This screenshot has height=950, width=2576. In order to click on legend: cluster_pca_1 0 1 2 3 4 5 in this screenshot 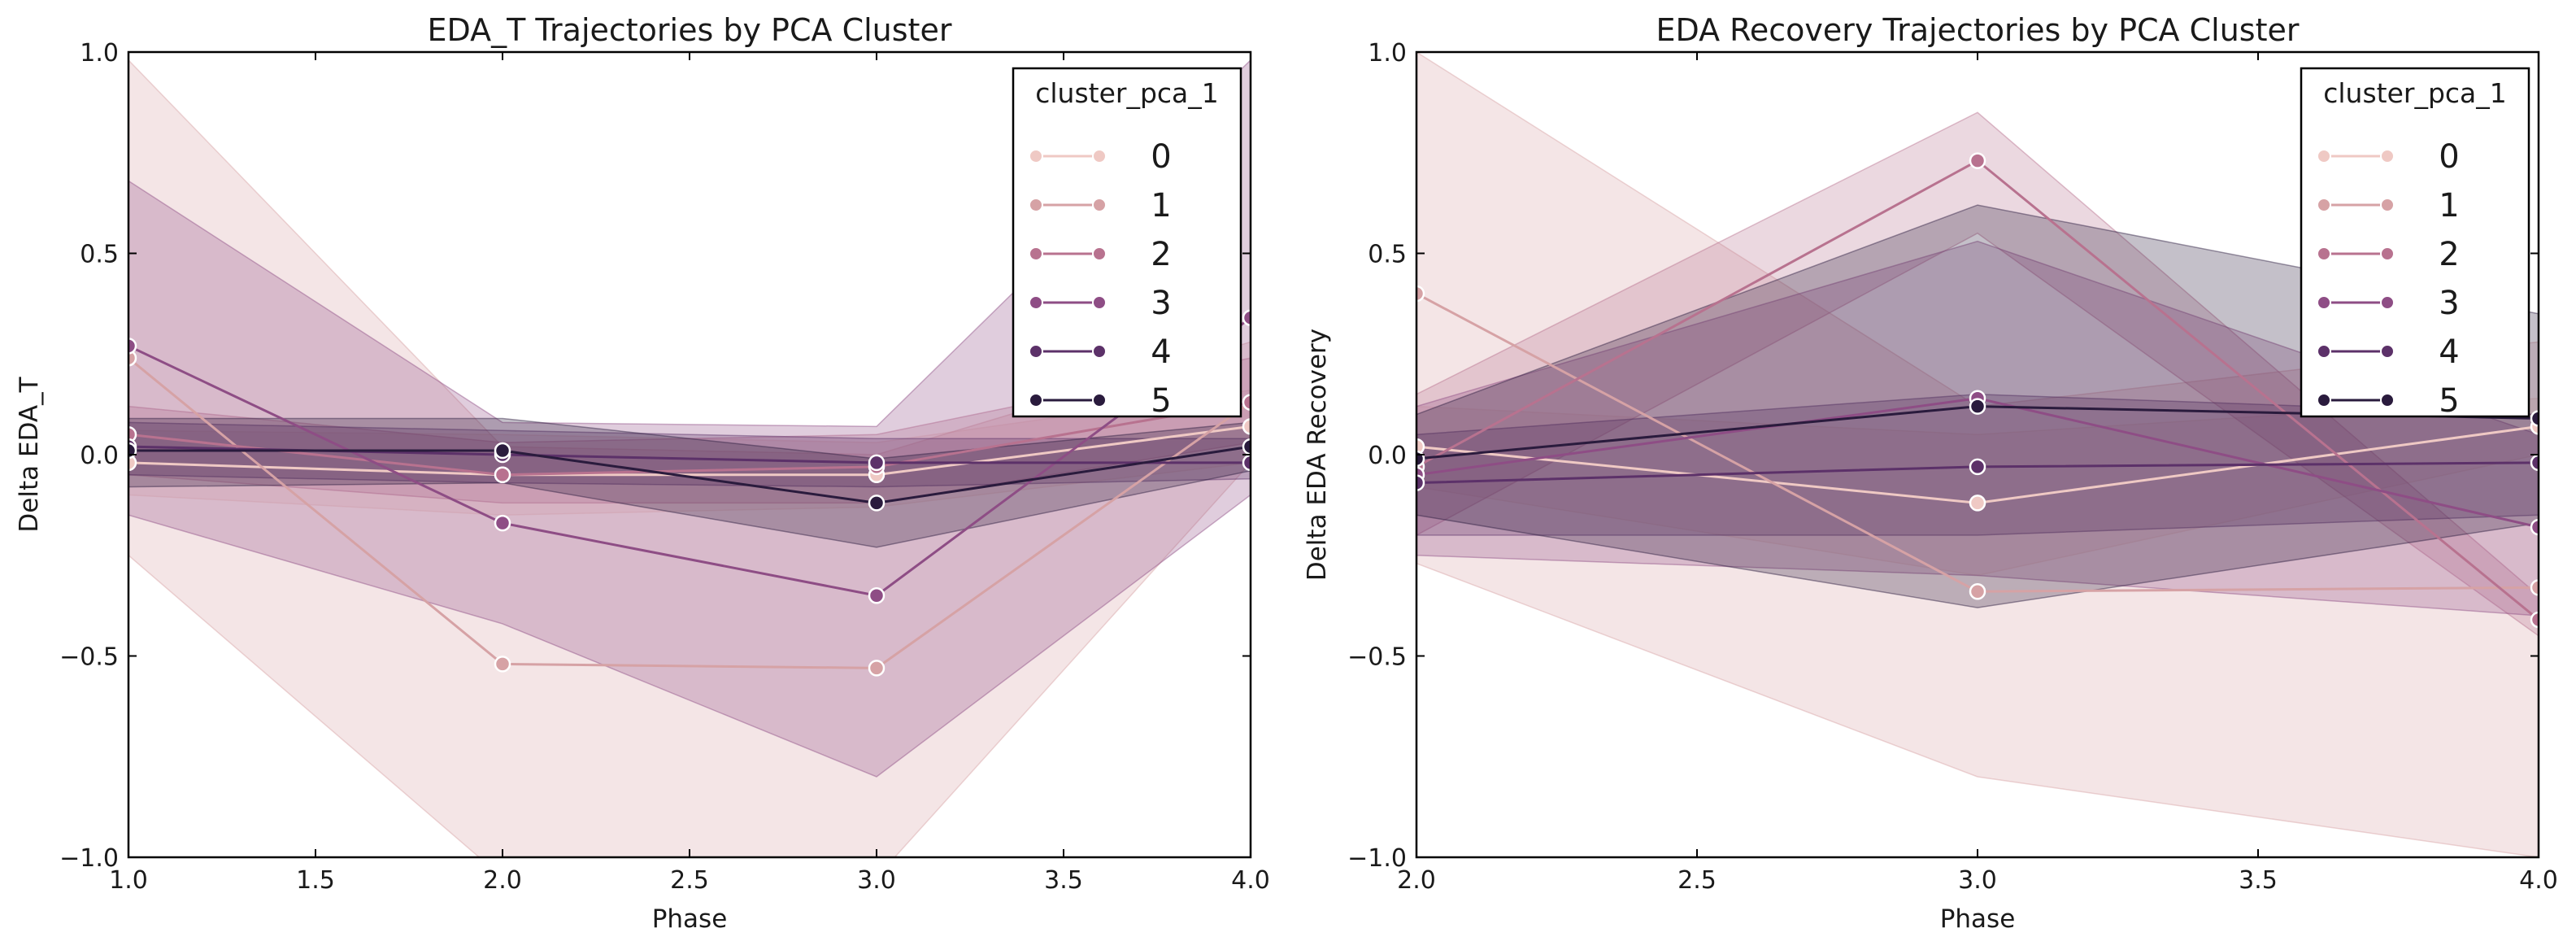, I will do `click(2415, 243)`.